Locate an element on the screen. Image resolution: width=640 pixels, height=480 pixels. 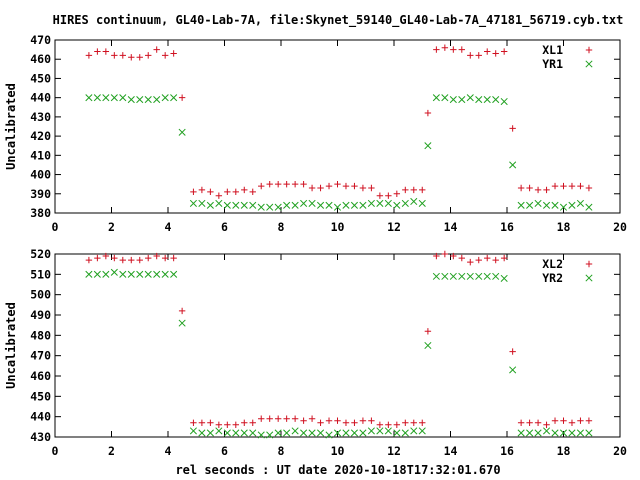
x-tick-label: 14 is located at coordinates (451, 451).